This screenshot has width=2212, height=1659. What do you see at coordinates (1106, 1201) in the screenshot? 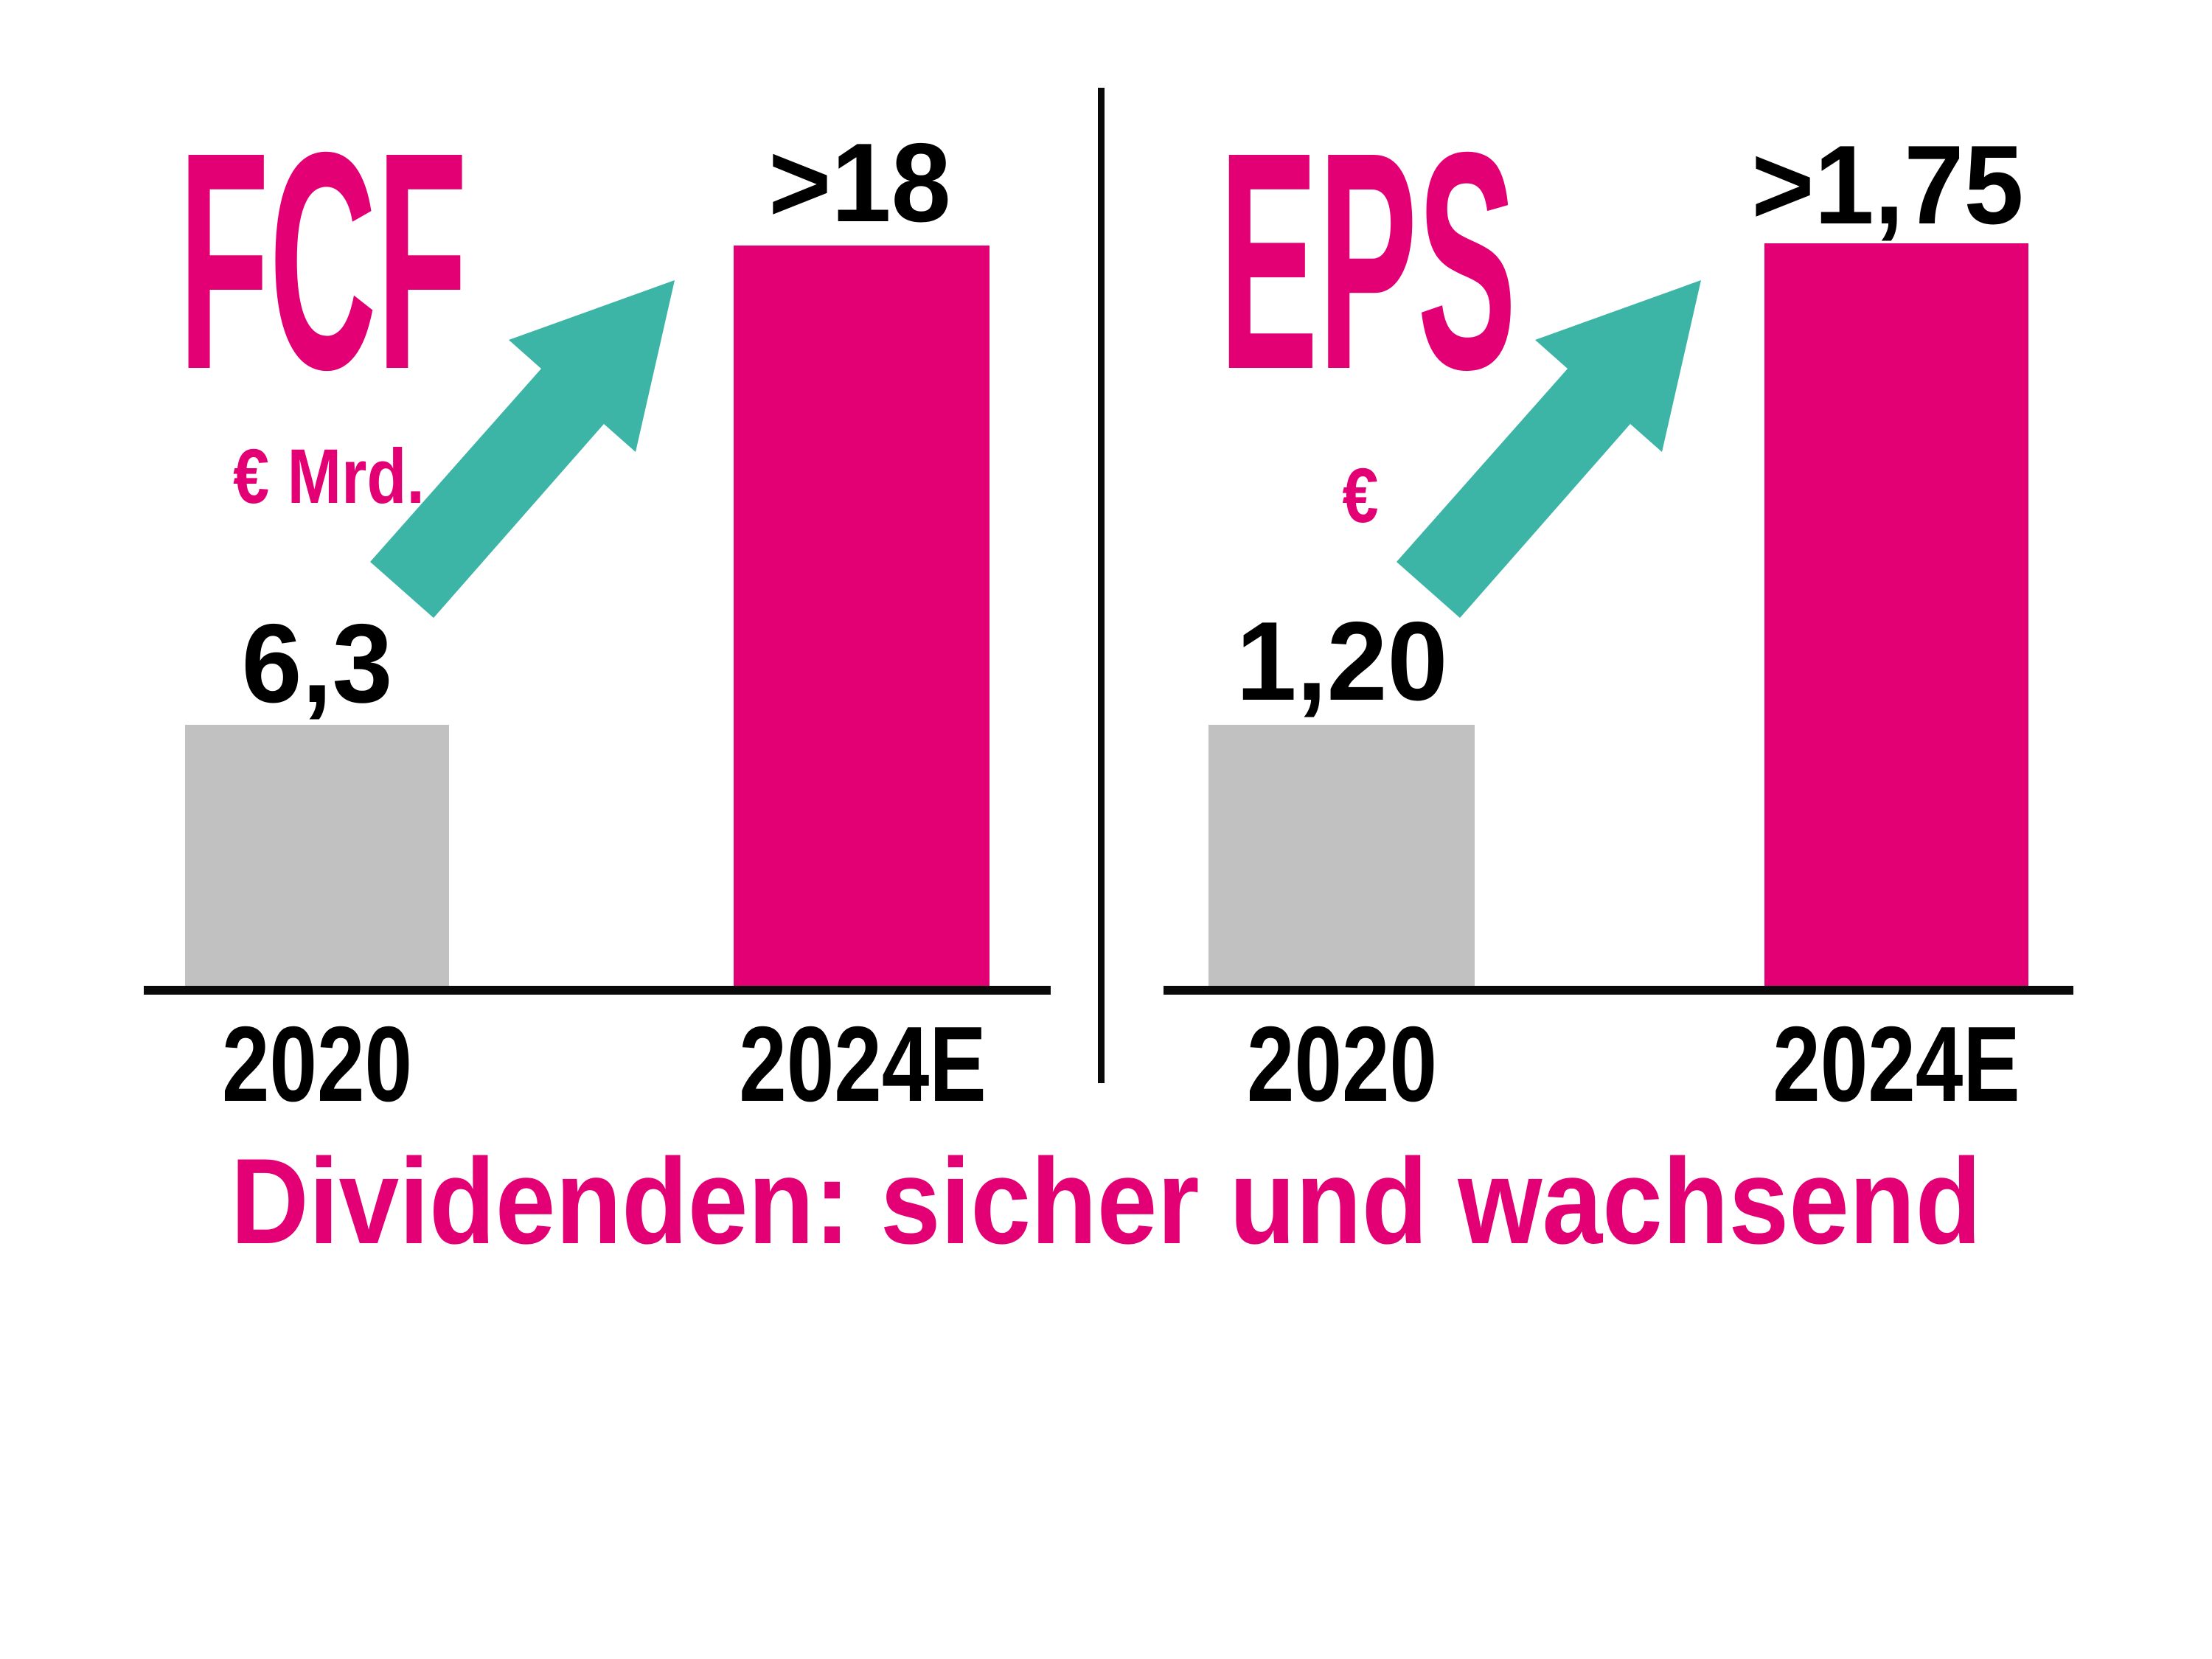
I see `tagline: Dividenden: sicher und wachsend` at bounding box center [1106, 1201].